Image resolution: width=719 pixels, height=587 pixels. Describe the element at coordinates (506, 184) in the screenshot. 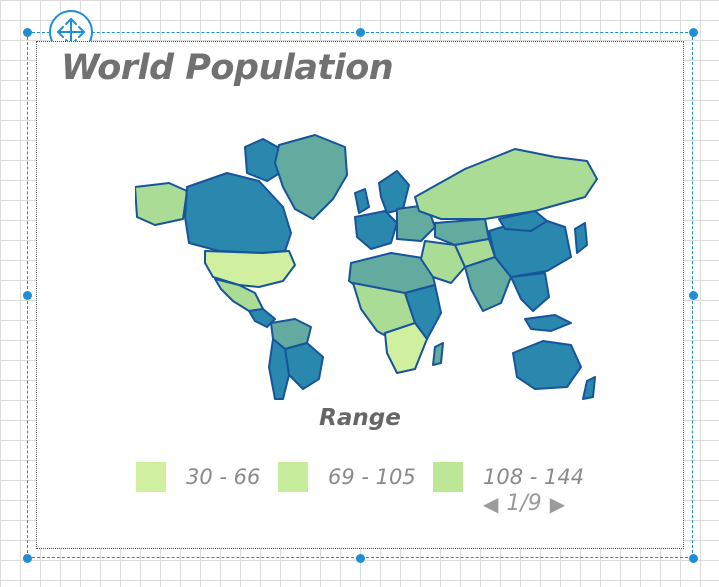

I see `map-region-russia` at that location.